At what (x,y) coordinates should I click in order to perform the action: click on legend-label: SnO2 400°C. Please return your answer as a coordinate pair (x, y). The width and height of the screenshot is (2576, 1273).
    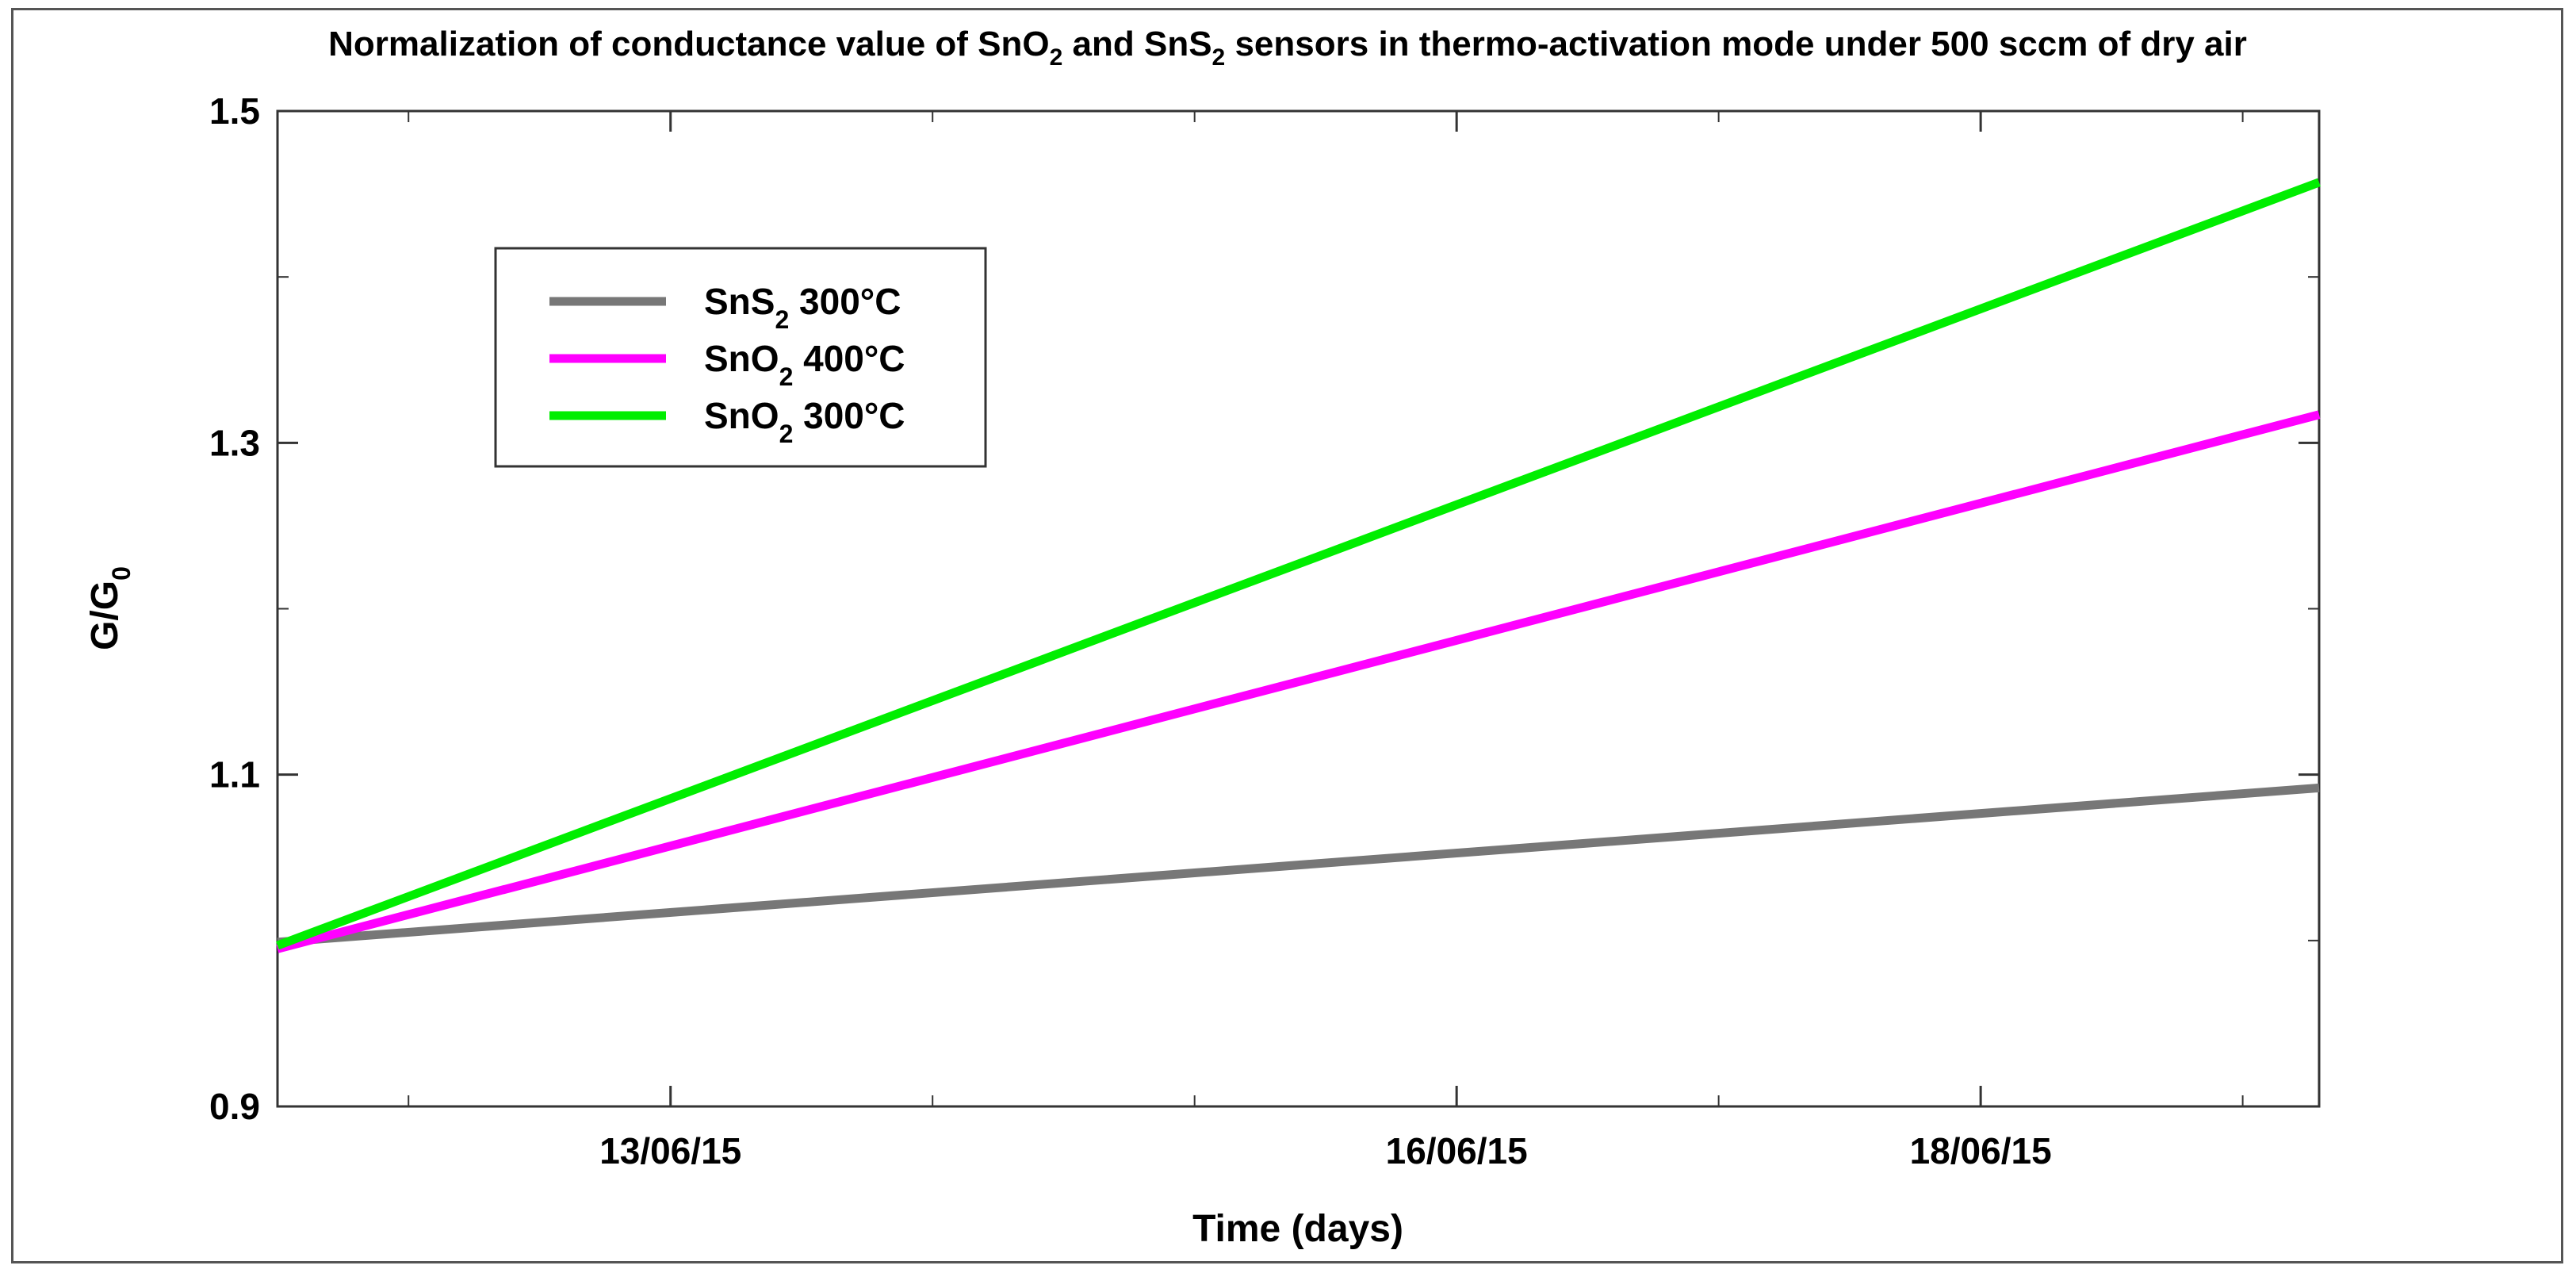
    Looking at the image, I should click on (804, 364).